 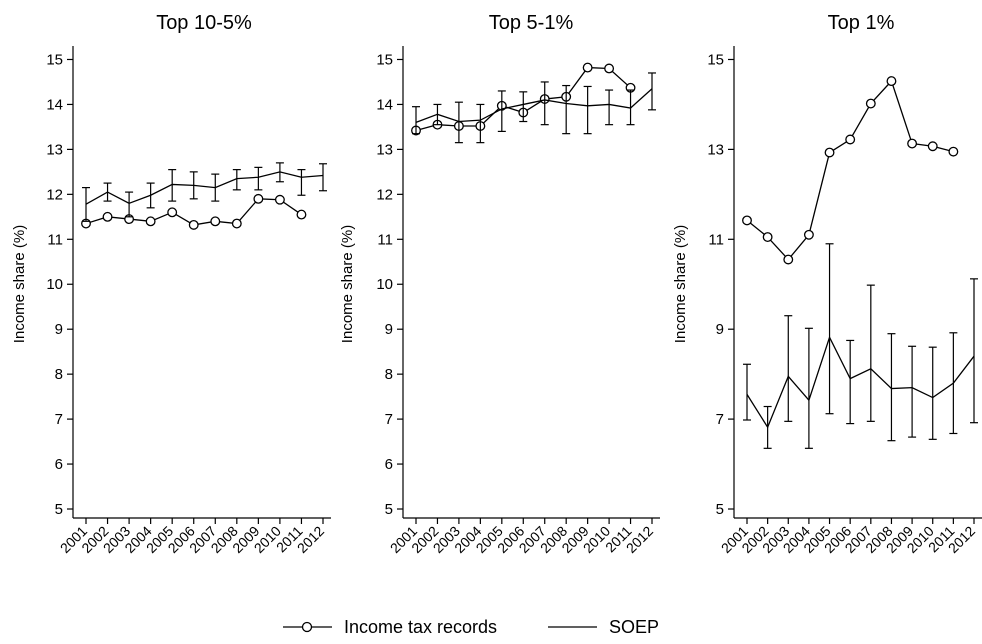 What do you see at coordinates (531, 23) in the screenshot?
I see `panel-title: Top 5-1%` at bounding box center [531, 23].